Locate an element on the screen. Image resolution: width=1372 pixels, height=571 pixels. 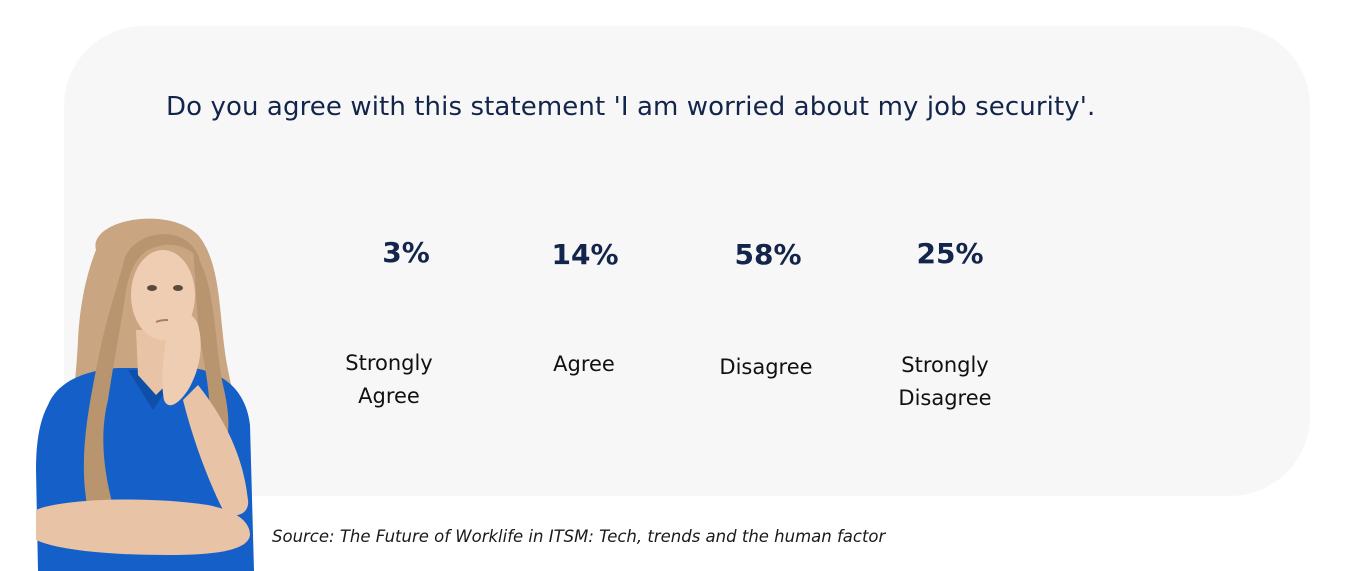
eye-right is located at coordinates (178, 288).